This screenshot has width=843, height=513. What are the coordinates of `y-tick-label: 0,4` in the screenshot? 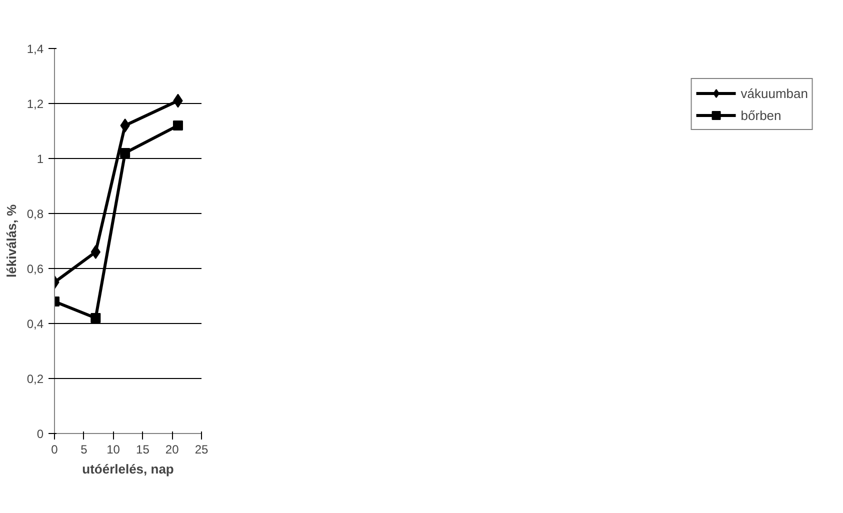 It's located at (35, 324).